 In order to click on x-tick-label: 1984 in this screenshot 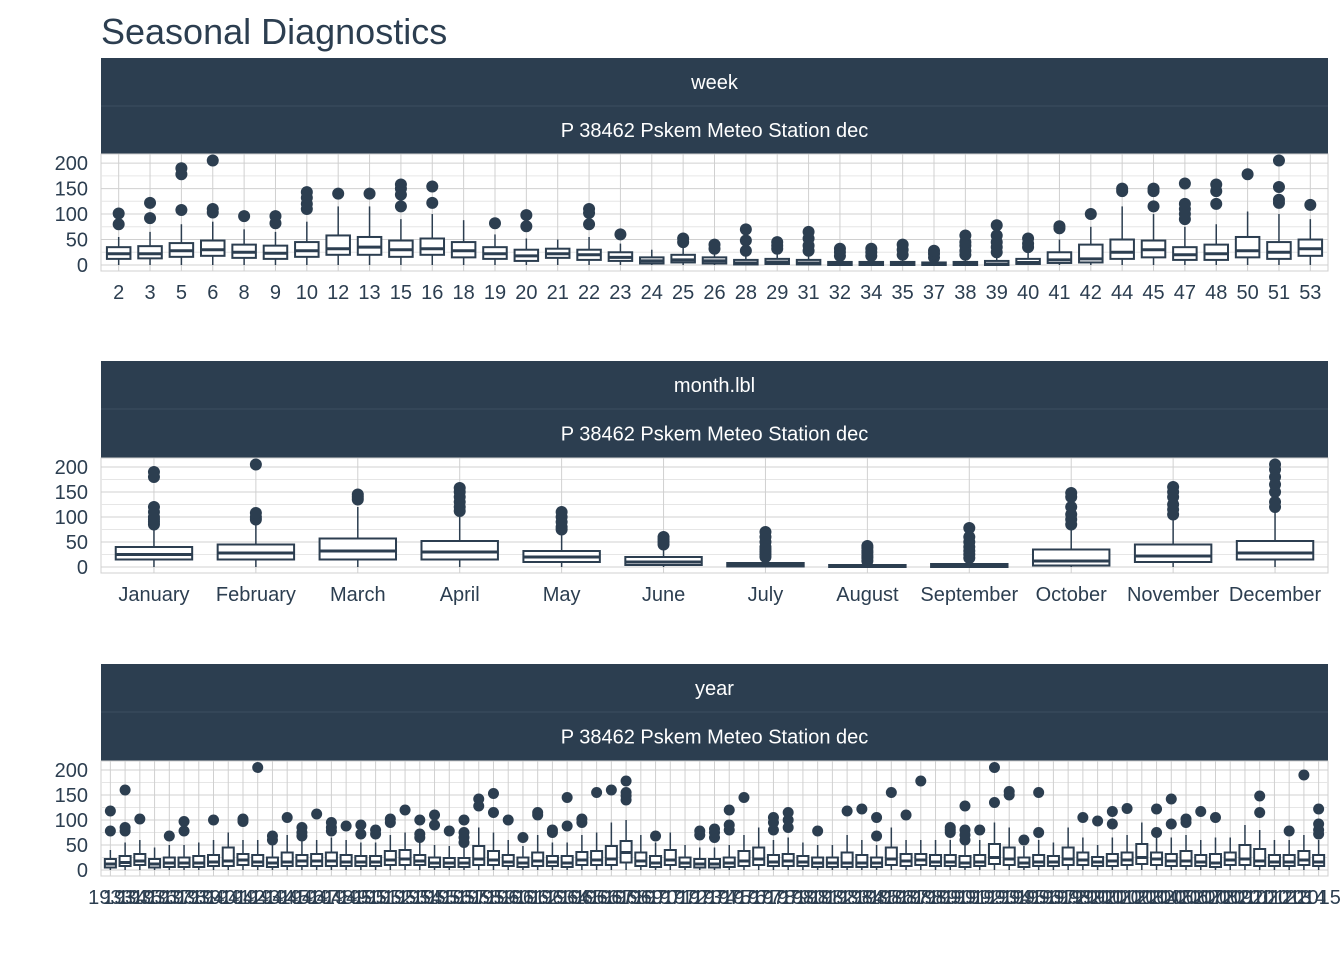, I will do `click(862, 898)`.